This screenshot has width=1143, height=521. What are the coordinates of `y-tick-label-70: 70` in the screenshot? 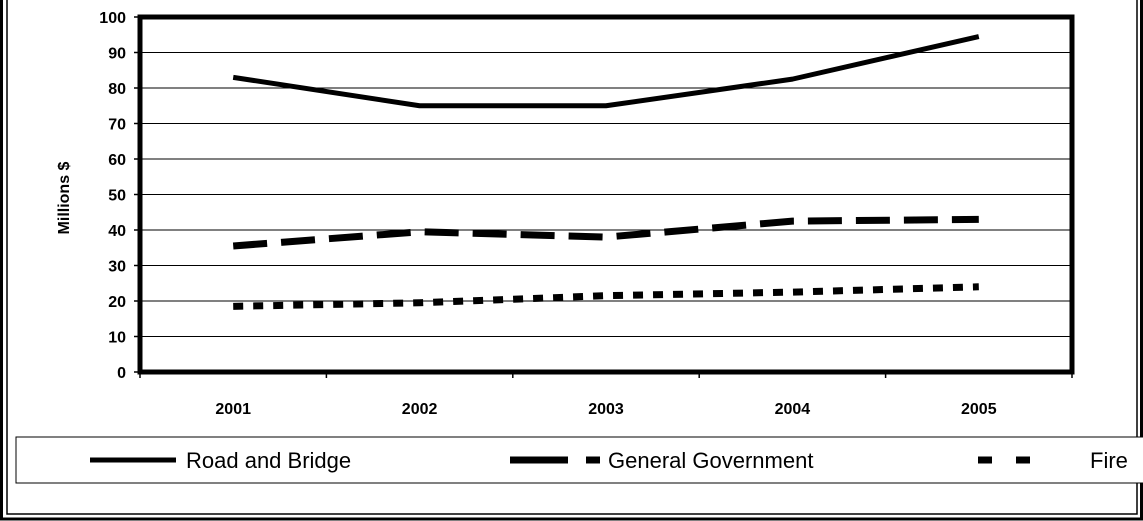 It's located at (117, 125).